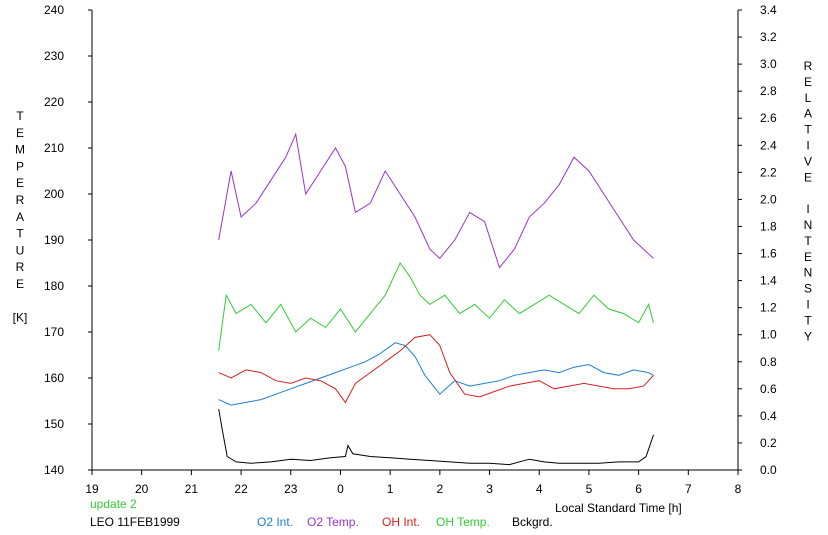  I want to click on left-tick-label: 140, so click(54, 470).